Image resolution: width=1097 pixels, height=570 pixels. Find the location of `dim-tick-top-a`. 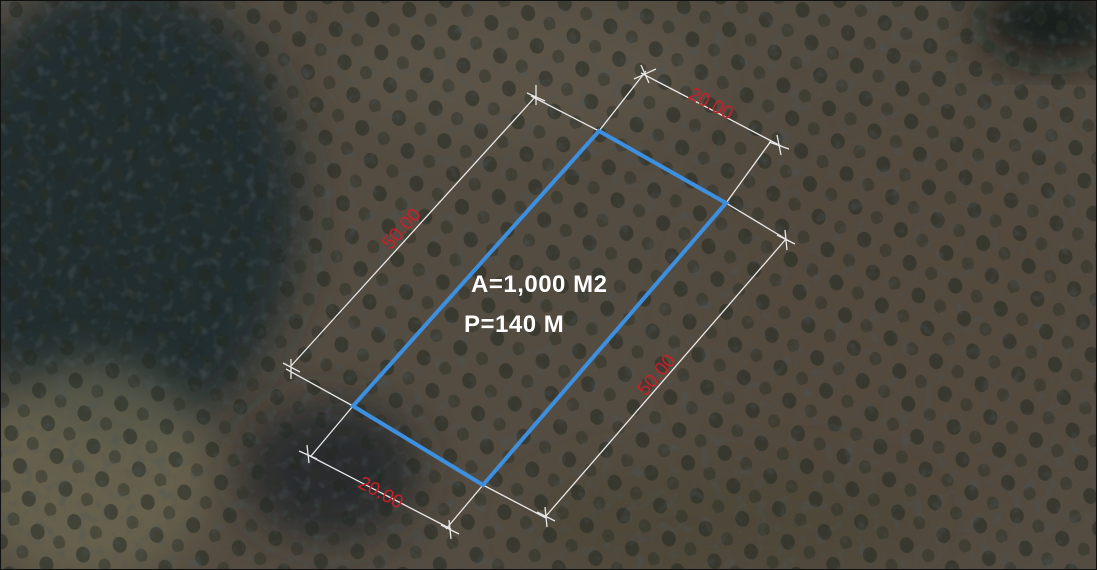

dim-tick-top-a is located at coordinates (645, 74).